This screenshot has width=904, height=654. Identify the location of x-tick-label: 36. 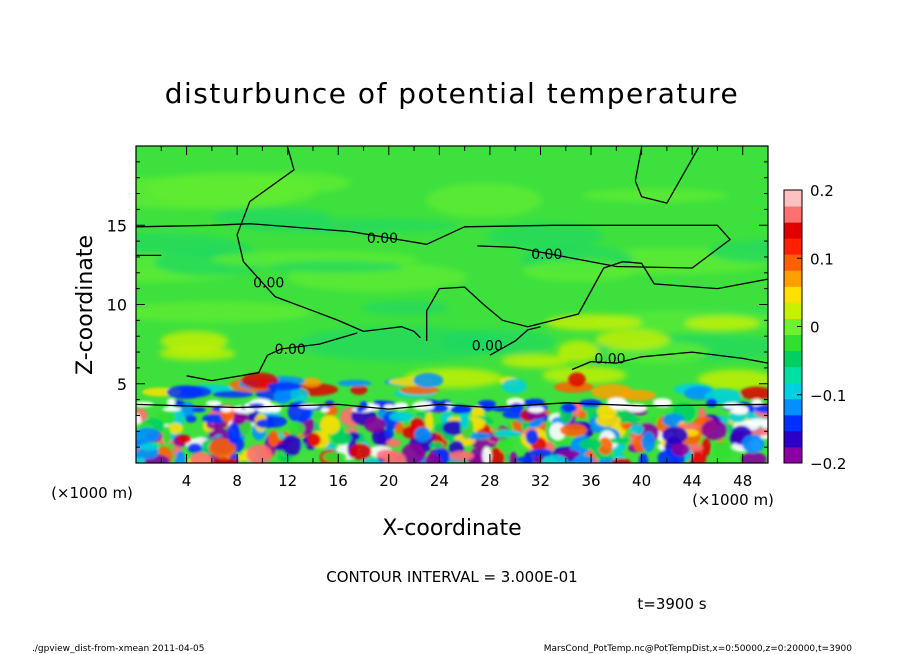
(590, 481).